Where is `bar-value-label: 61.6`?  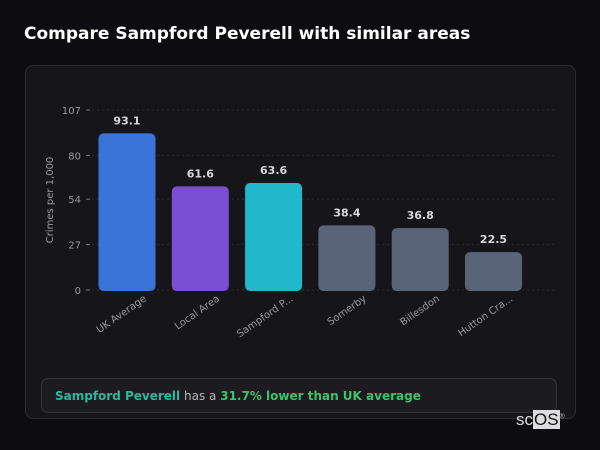 bar-value-label: 61.6 is located at coordinates (200, 173).